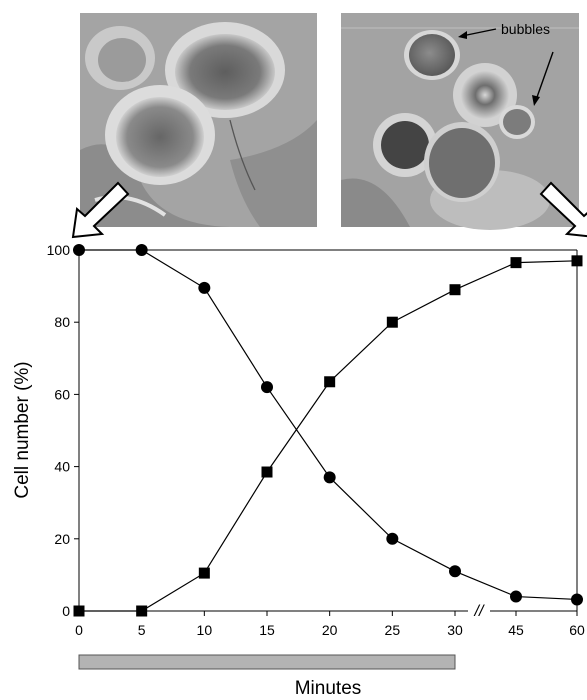 The width and height of the screenshot is (587, 700). I want to click on y-tick-label: 80, so click(62, 322).